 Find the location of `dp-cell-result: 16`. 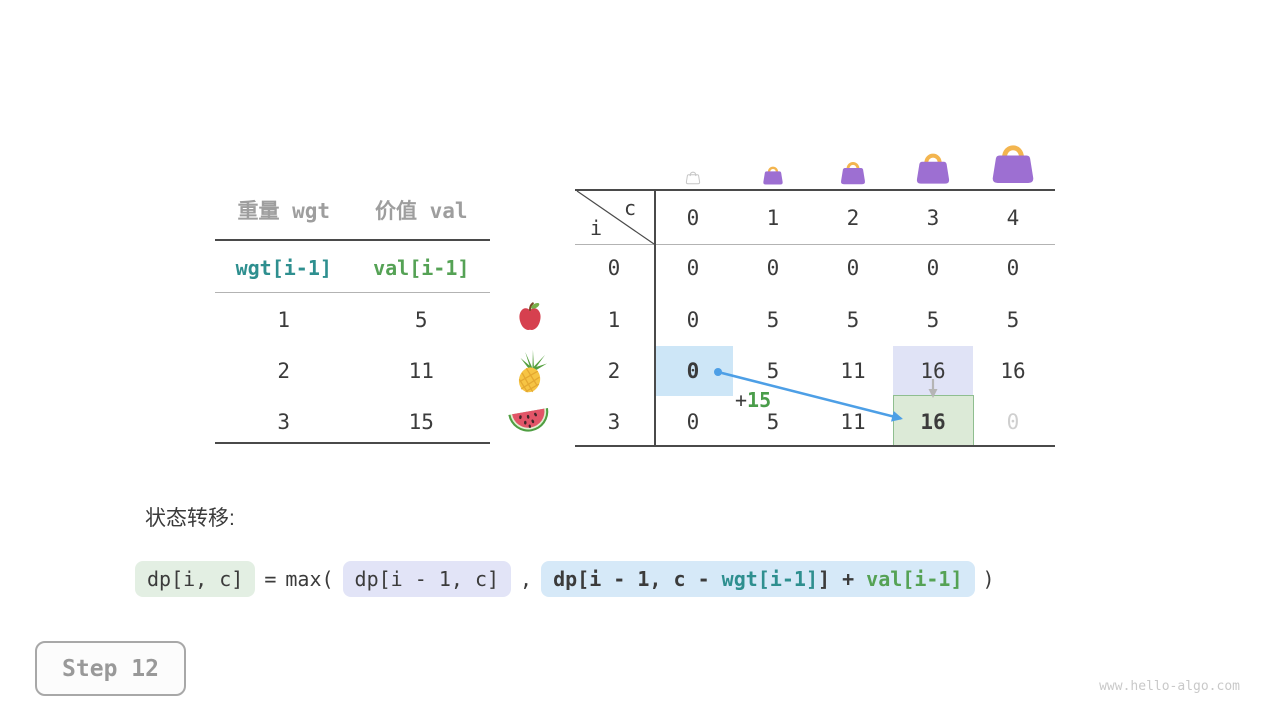

dp-cell-result: 16 is located at coordinates (933, 422).